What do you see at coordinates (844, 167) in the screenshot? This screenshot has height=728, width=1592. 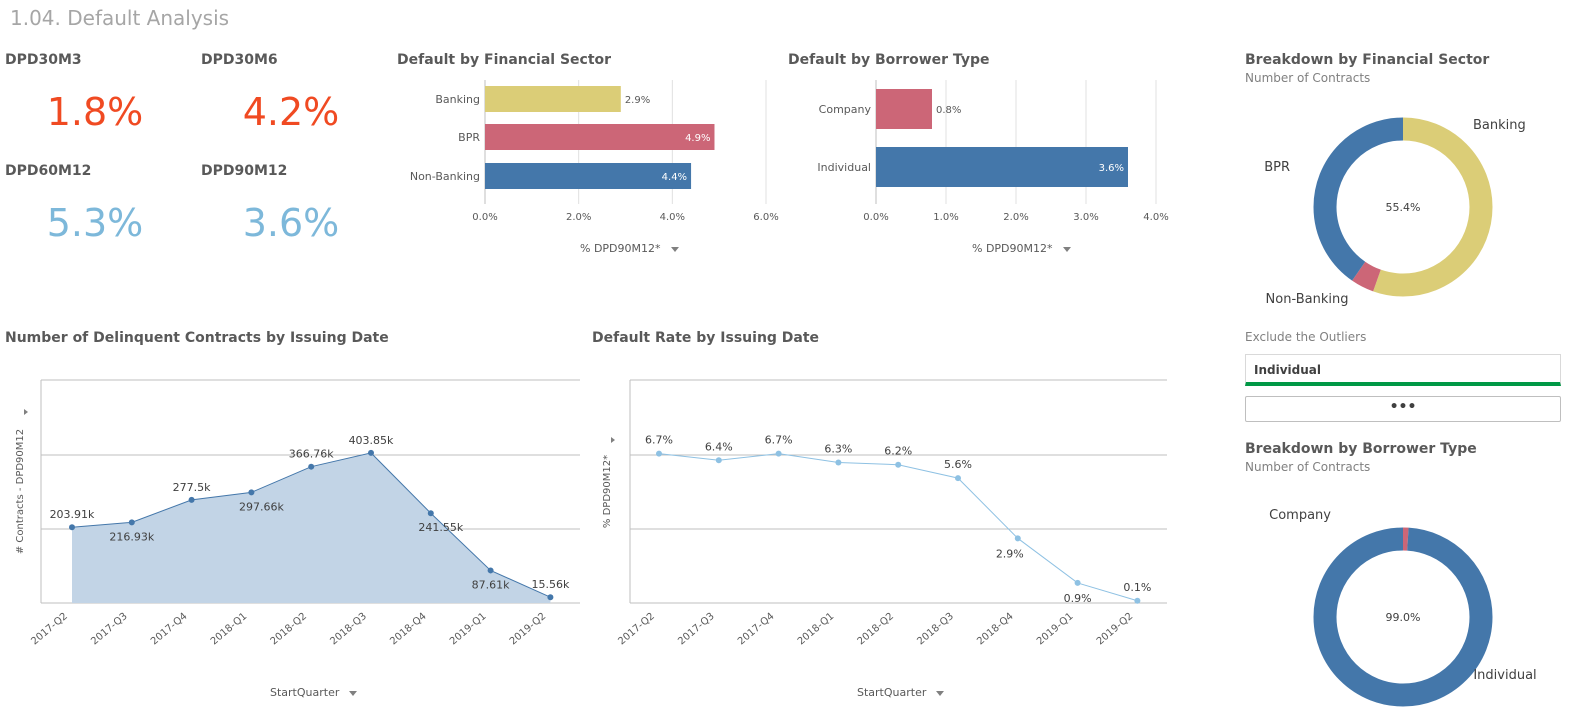 I see `y-category-label: Individual` at bounding box center [844, 167].